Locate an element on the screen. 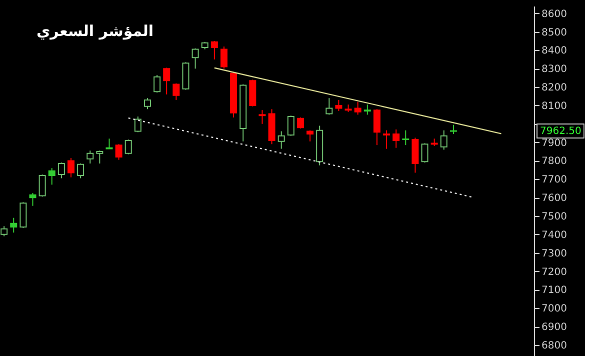  y-tick-label: 7900 is located at coordinates (554, 143).